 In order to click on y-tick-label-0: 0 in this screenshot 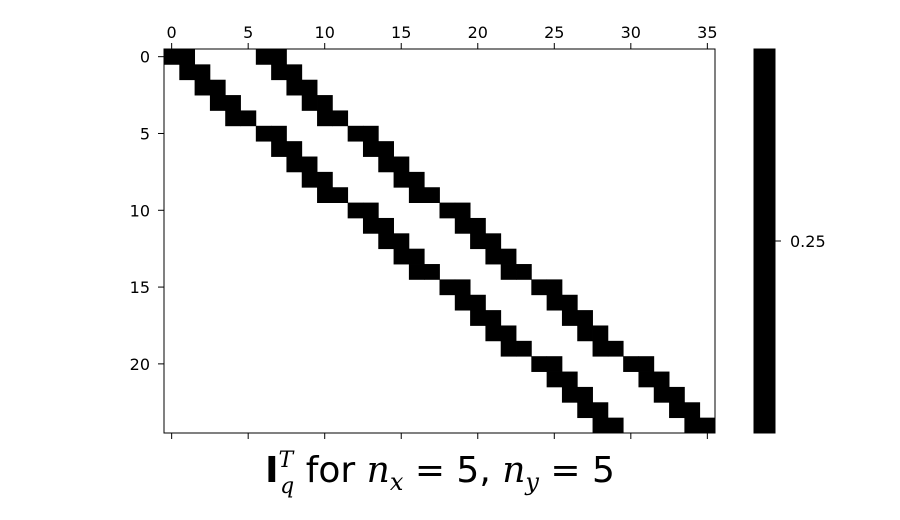, I will do `click(145, 57)`.